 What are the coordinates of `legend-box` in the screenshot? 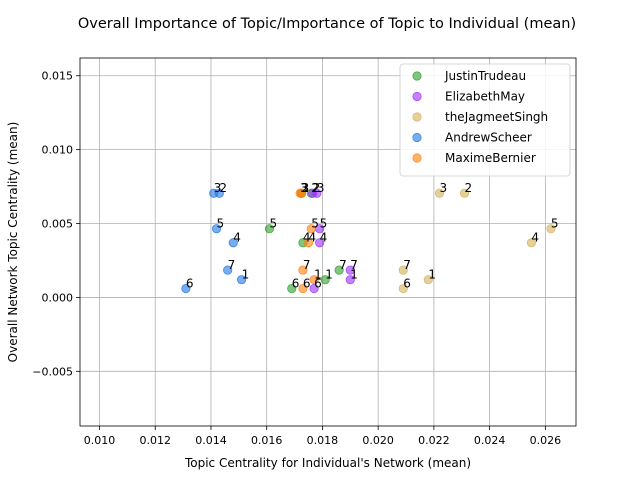 It's located at (485, 120).